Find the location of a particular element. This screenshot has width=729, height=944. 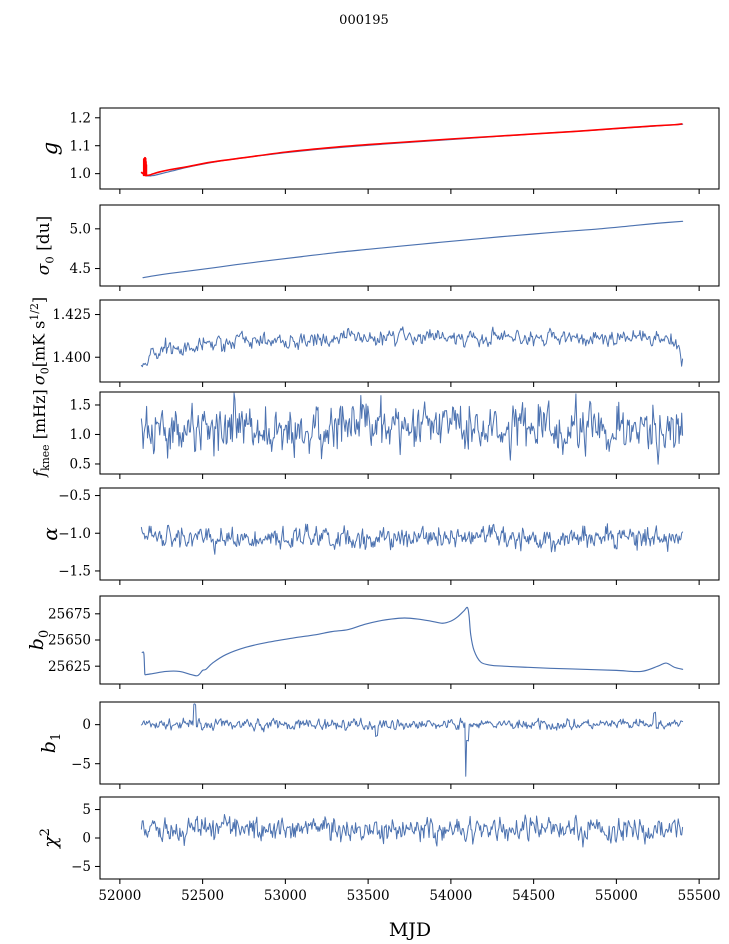

panel-data-chi2 is located at coordinates (412, 830).